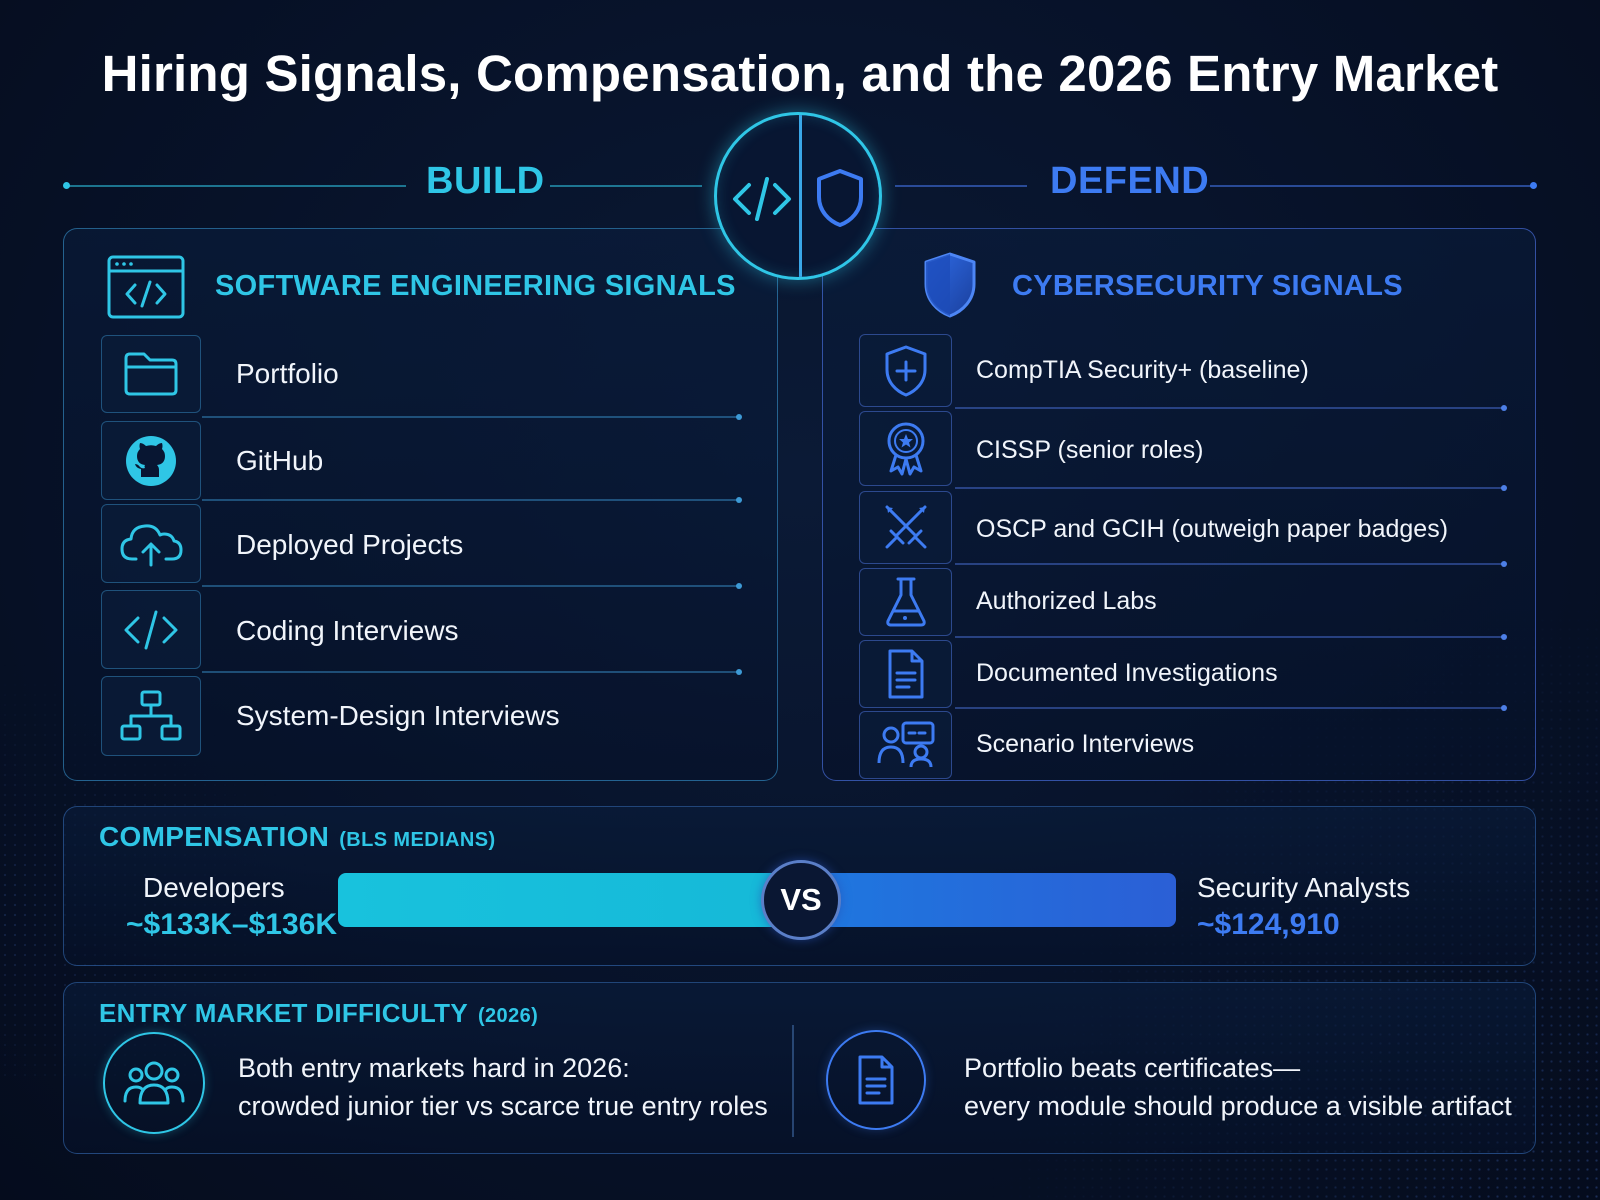 The image size is (1600, 1200). I want to click on entry-right-line1: Portfolio beats certificates—, so click(1132, 1068).